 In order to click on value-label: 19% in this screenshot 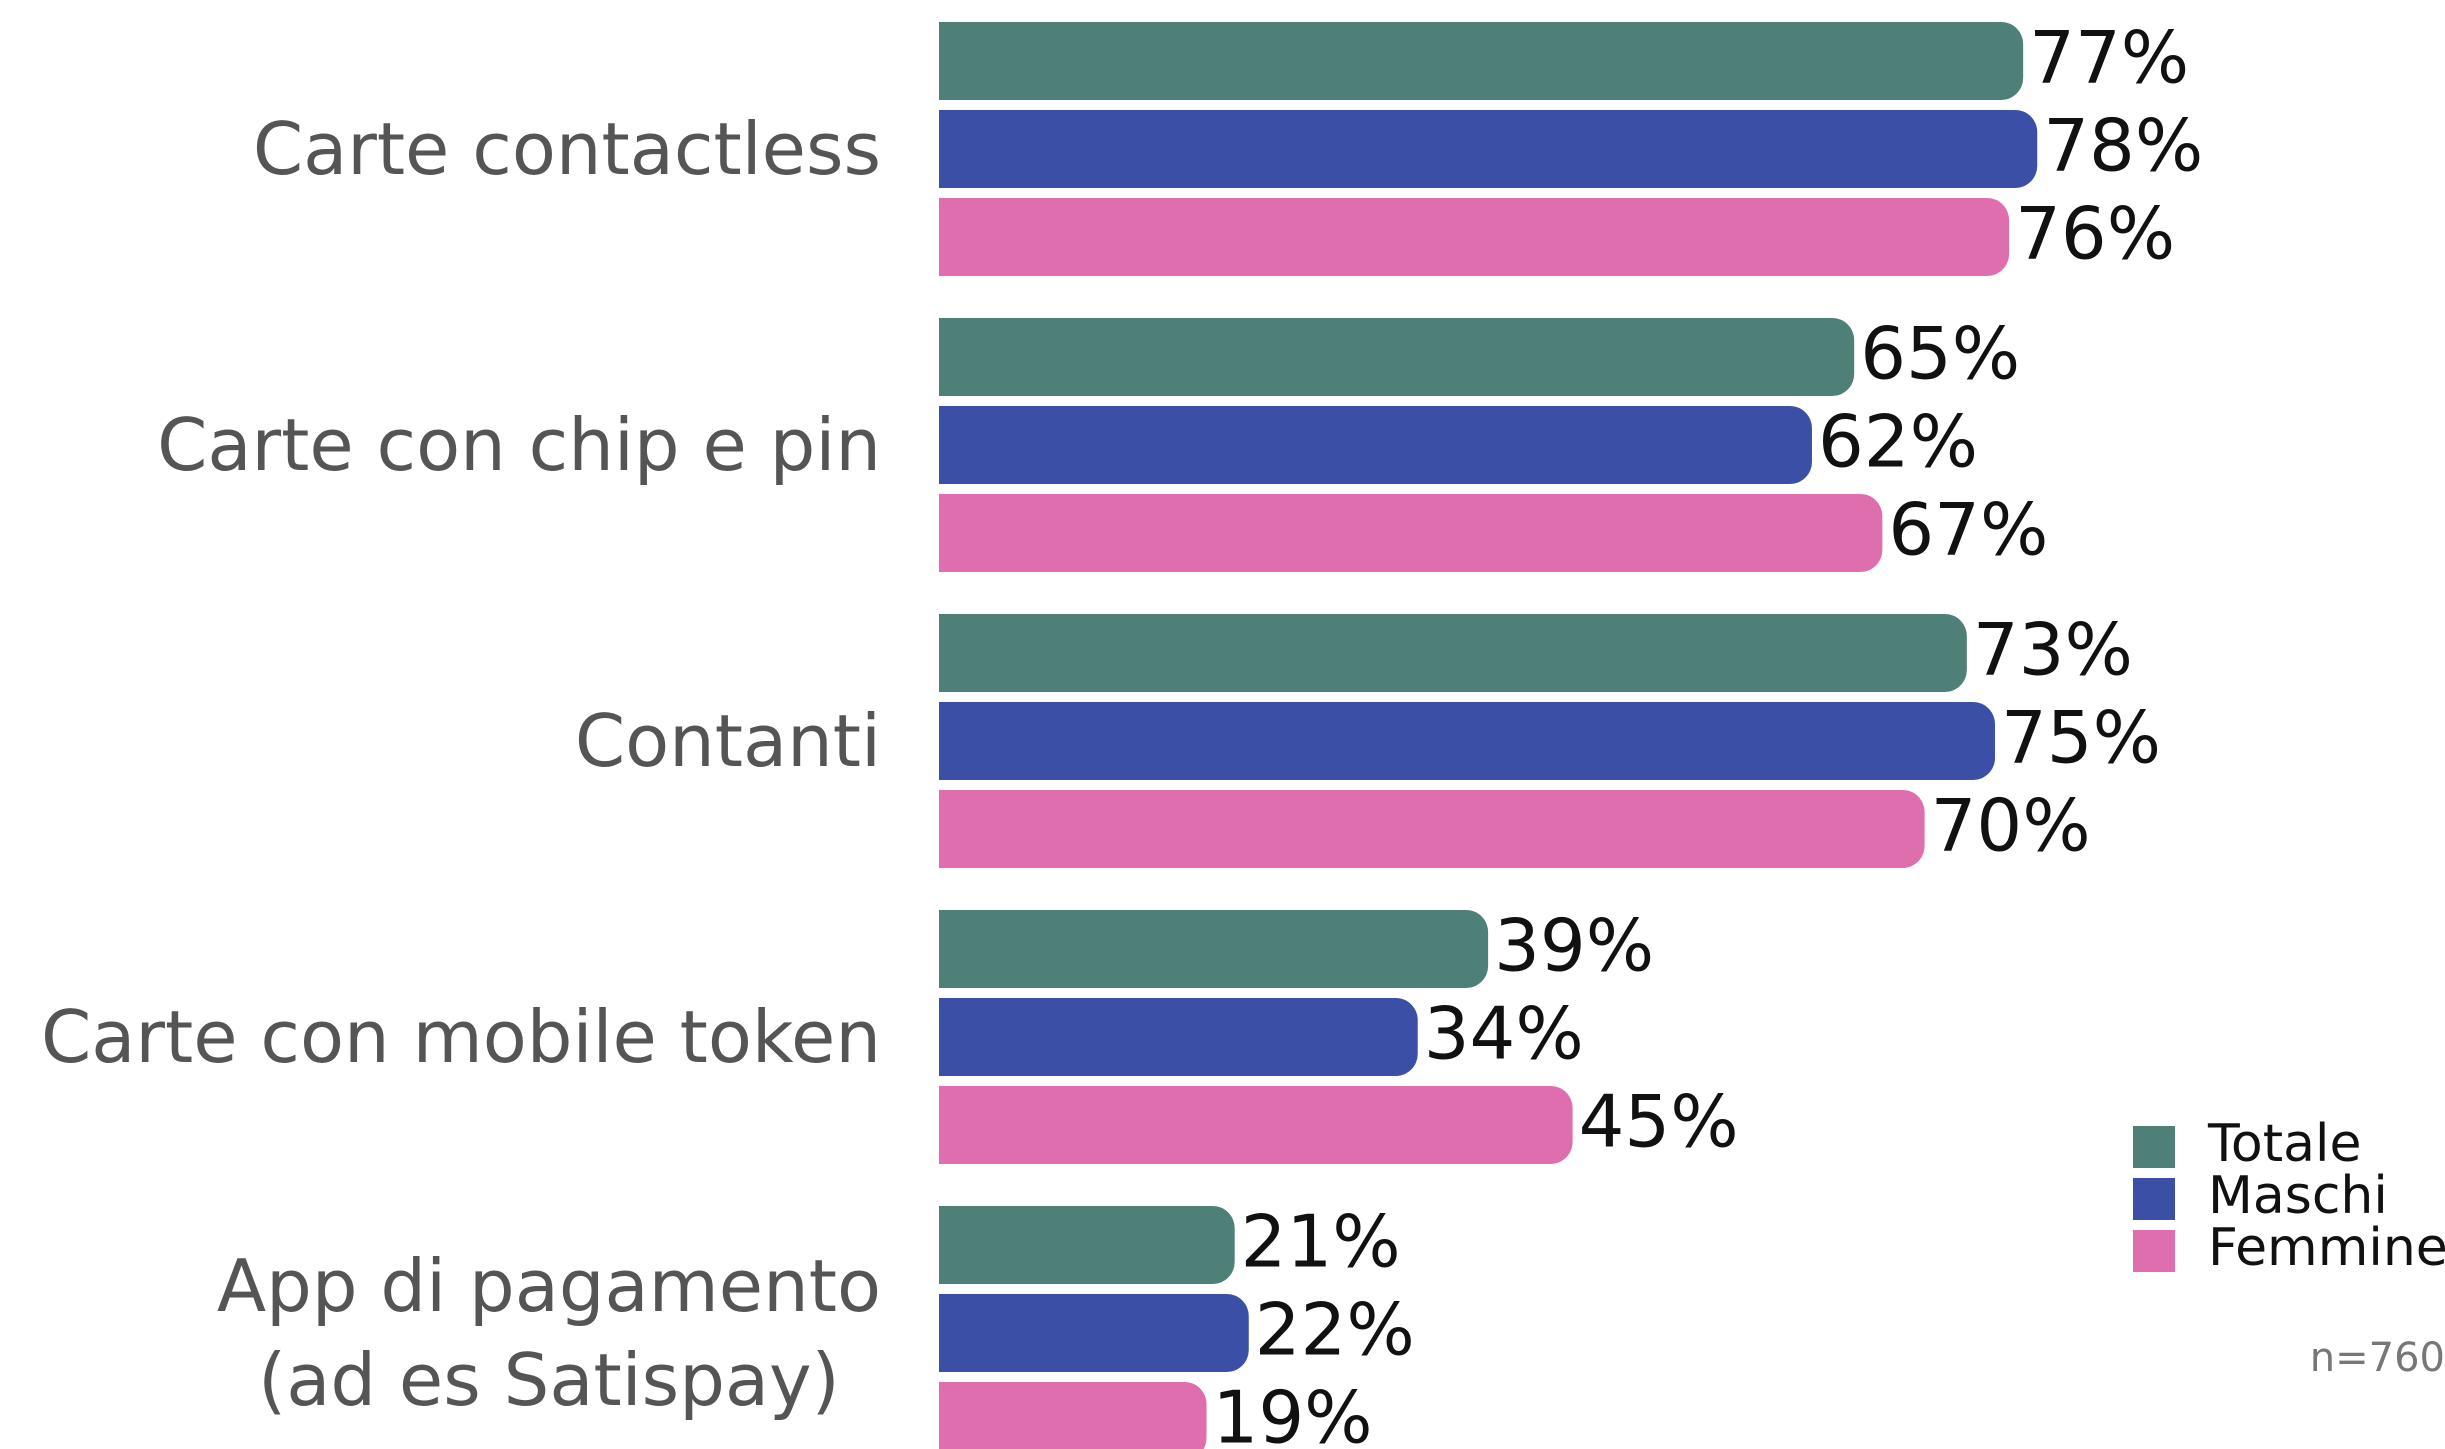, I will do `click(1293, 1412)`.